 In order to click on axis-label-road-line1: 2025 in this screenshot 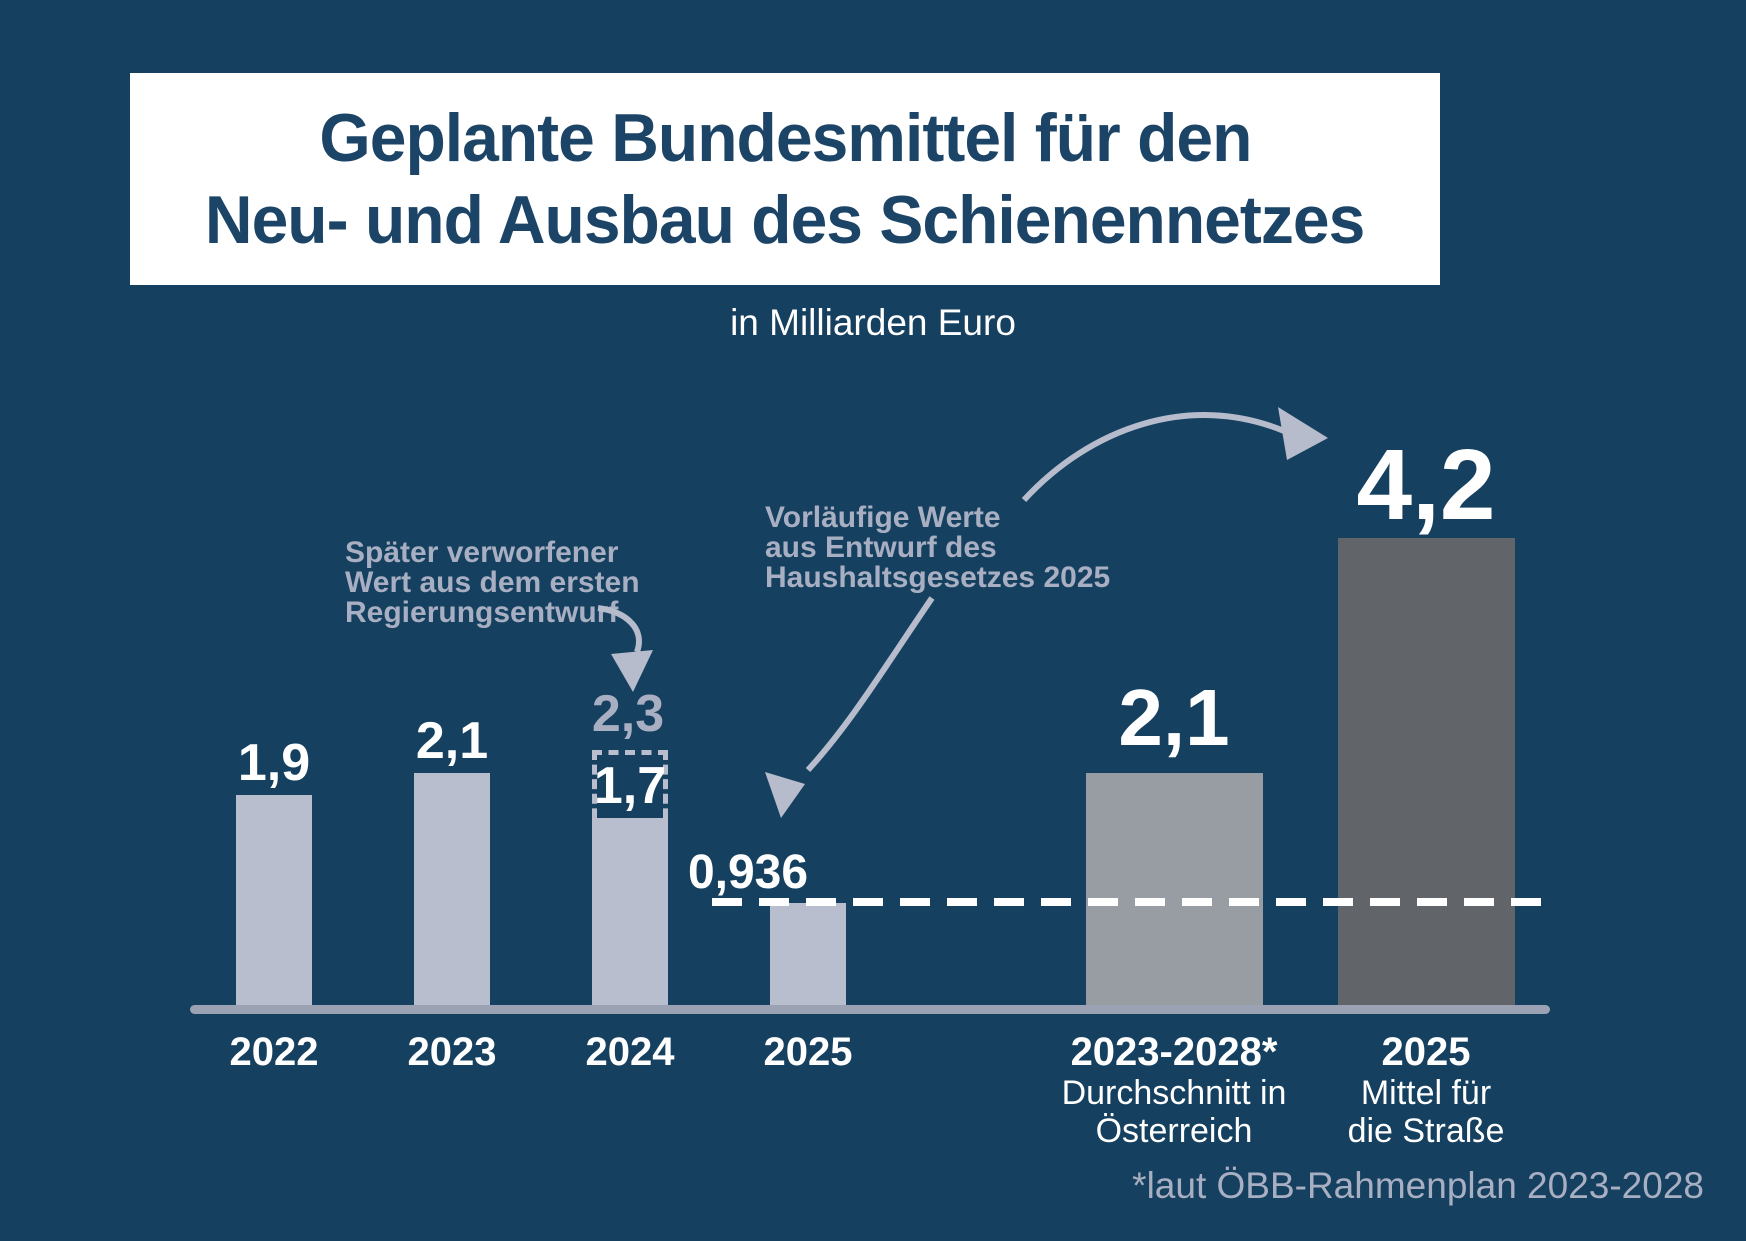, I will do `click(1426, 1052)`.